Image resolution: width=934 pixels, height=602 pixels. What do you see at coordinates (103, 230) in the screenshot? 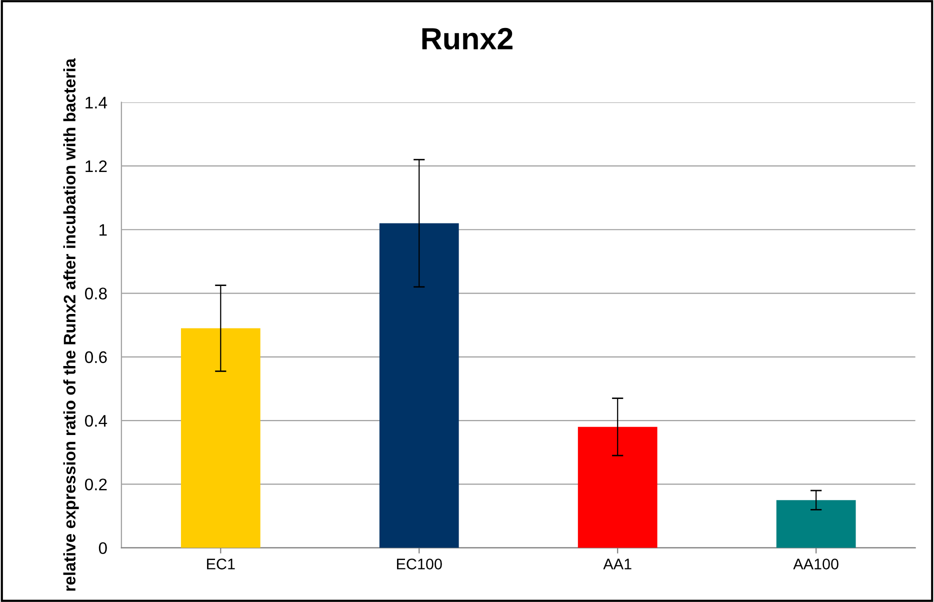
I see `y-tick-label: 1` at bounding box center [103, 230].